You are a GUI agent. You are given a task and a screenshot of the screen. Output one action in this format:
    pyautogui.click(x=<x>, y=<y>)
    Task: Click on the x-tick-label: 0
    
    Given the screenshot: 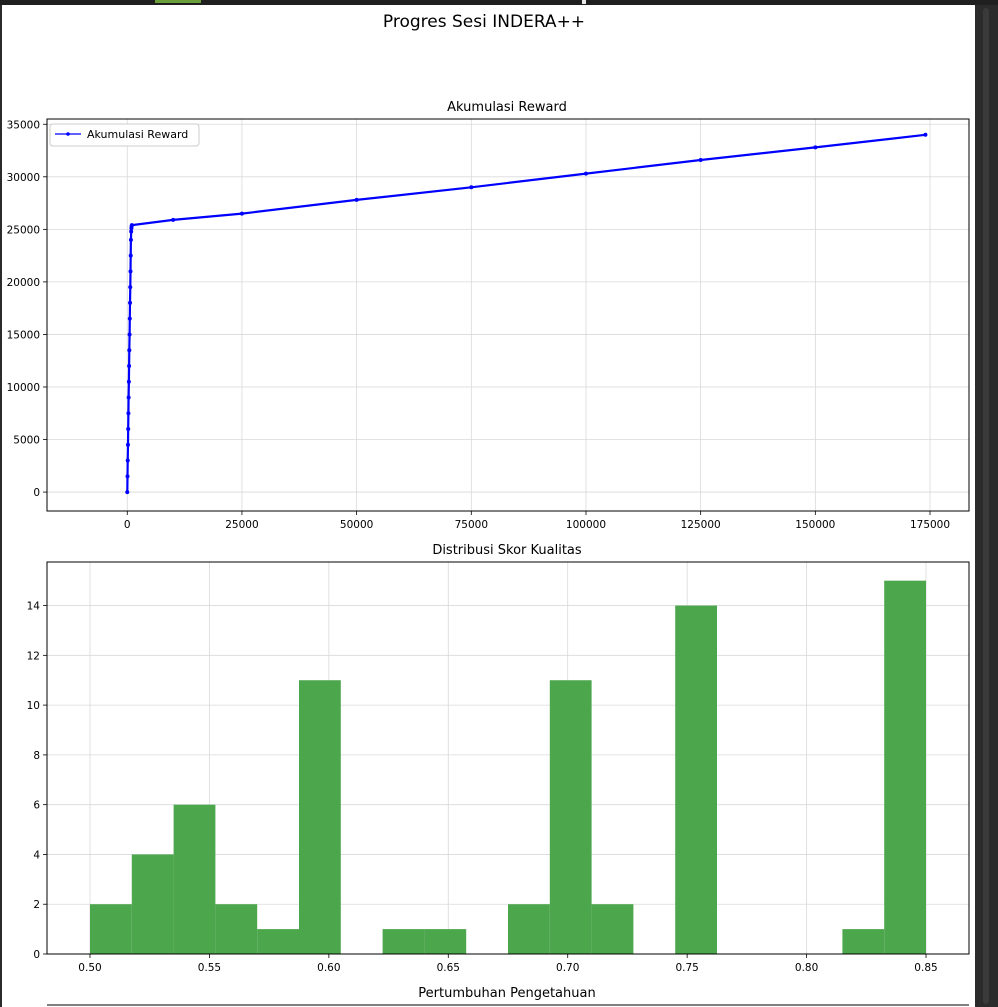 What is the action you would take?
    pyautogui.click(x=127, y=525)
    